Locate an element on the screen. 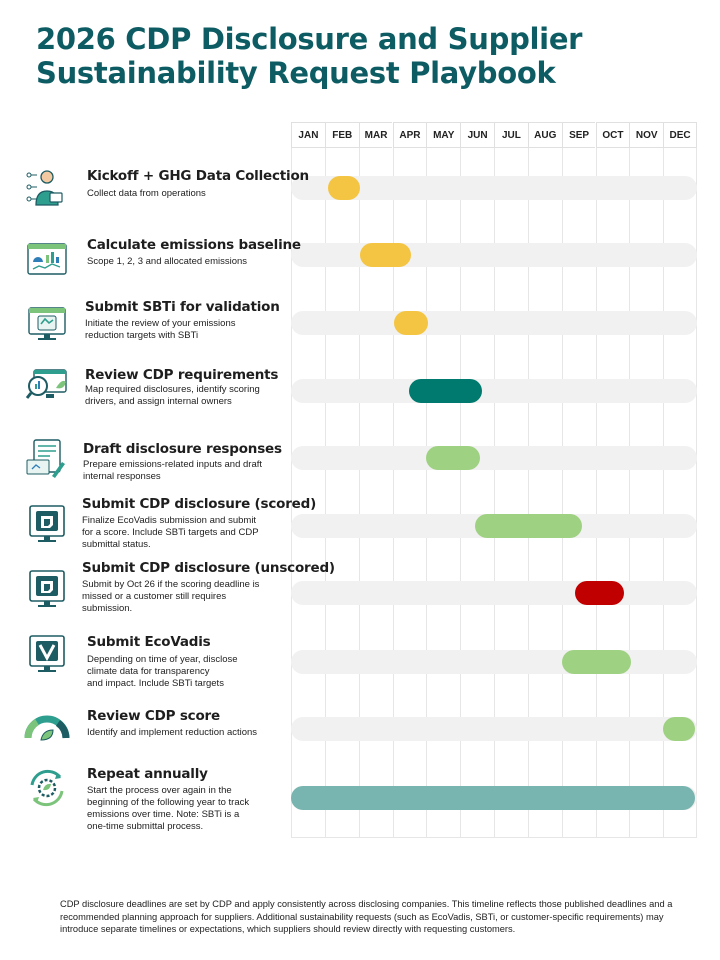 This screenshot has height=960, width=720. task-title-submit-cdp-disclosure-scored: Submit CDP disclosure (scored) is located at coordinates (199, 504).